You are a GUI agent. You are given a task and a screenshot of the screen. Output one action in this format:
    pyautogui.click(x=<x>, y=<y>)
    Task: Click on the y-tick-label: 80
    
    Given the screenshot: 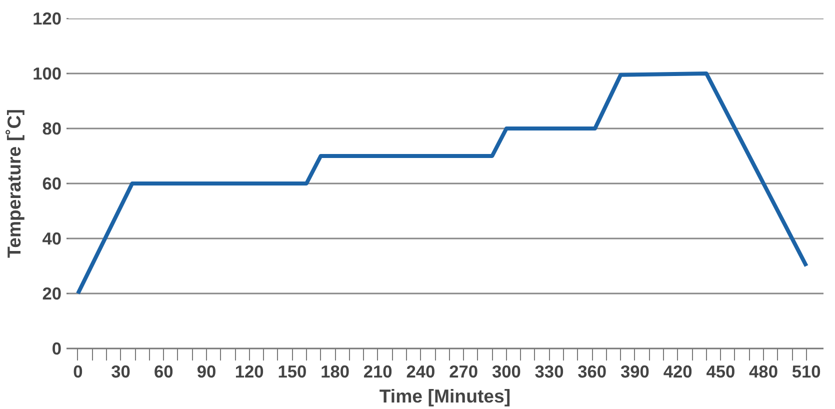 What is the action you would take?
    pyautogui.click(x=52, y=128)
    